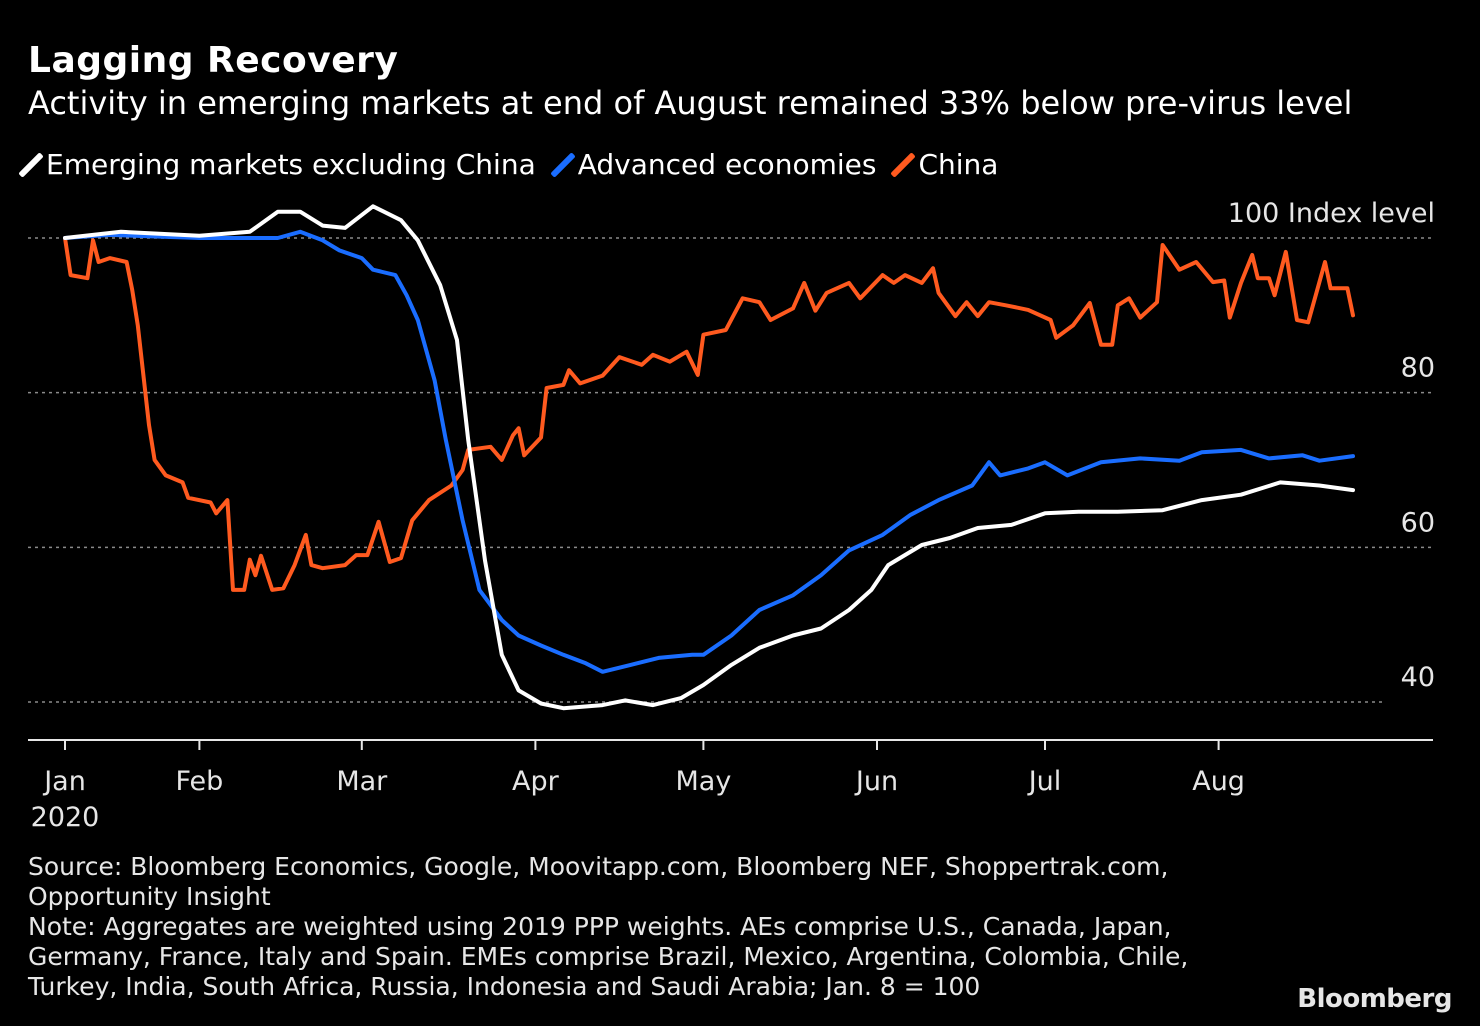 The width and height of the screenshot is (1480, 1026). What do you see at coordinates (64, 781) in the screenshot?
I see `x-tick-label-jan: Jan` at bounding box center [64, 781].